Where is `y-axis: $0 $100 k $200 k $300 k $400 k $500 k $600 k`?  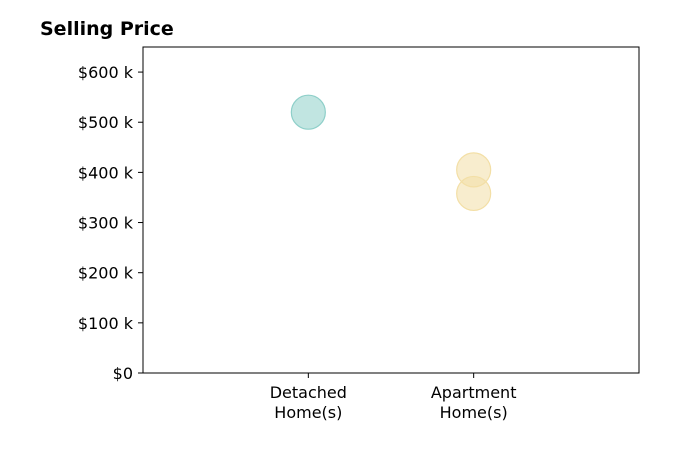 y-axis: $0 $100 k $200 k $300 k $400 k $500 k $600 k is located at coordinates (110, 223).